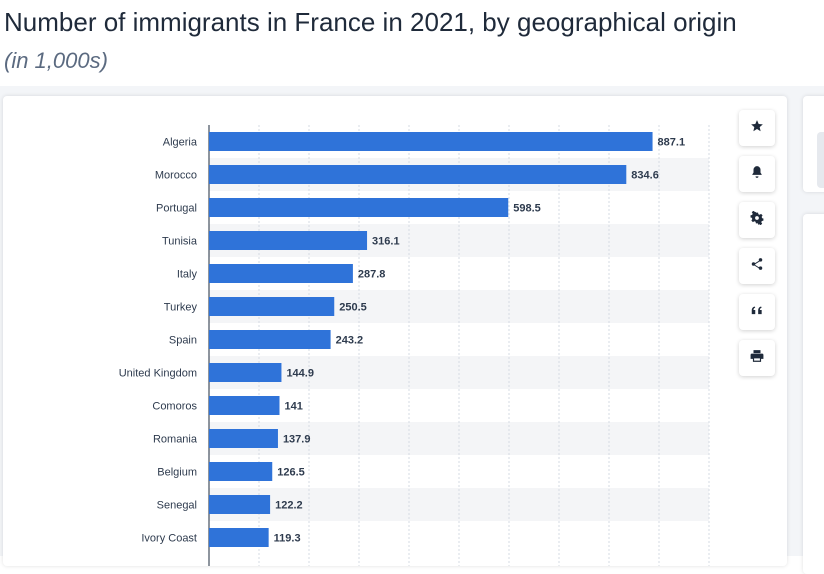 This screenshot has width=824, height=574. What do you see at coordinates (820, 160) in the screenshot?
I see `side-panel-button` at bounding box center [820, 160].